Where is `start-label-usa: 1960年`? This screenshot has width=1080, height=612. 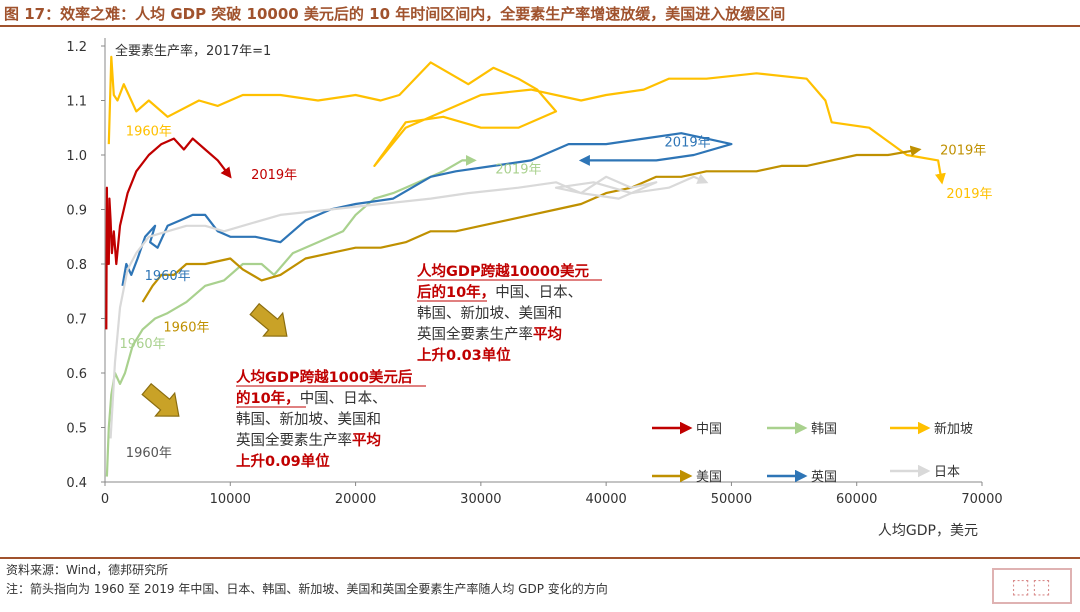
start-label-usa: 1960年 is located at coordinates (186, 328).